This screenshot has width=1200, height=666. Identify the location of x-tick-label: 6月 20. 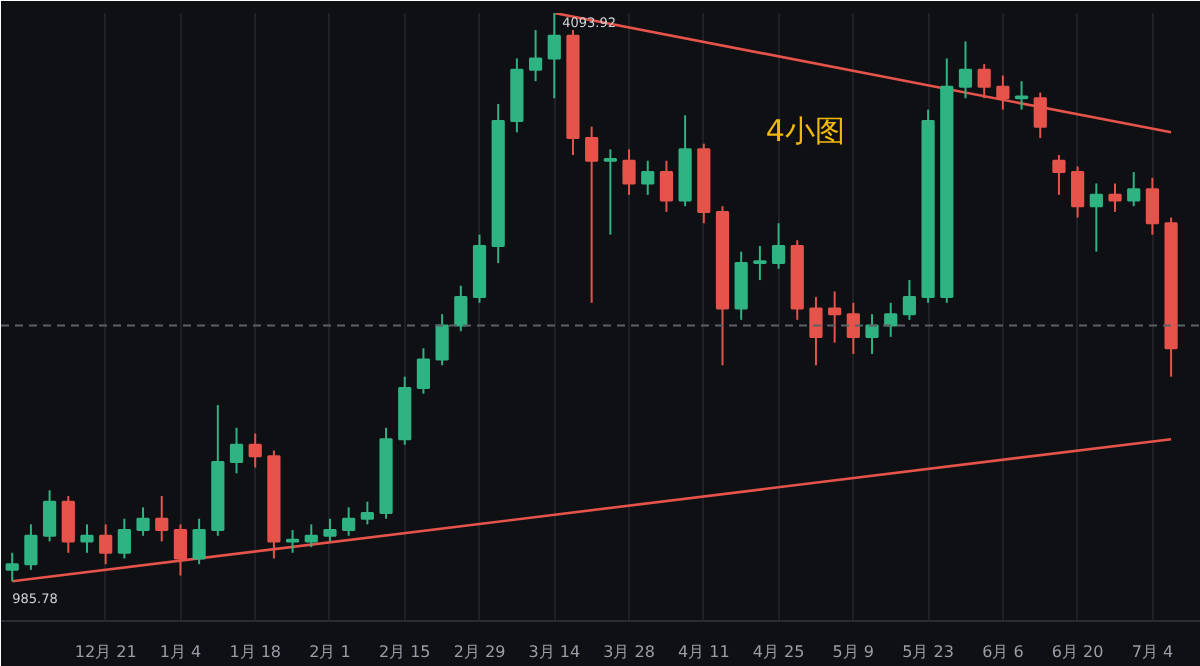
(1077, 652).